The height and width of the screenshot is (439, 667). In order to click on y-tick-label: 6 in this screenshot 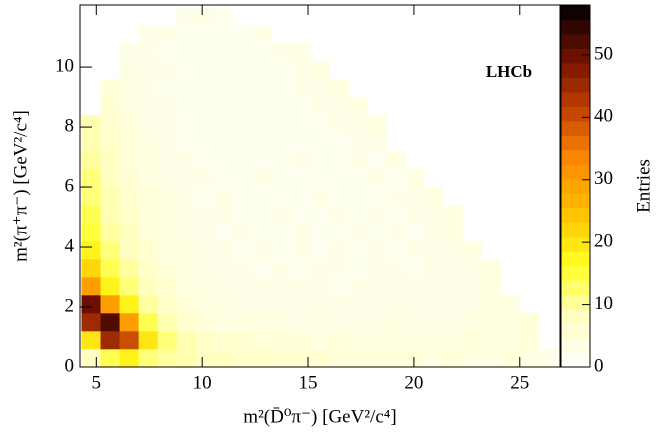, I will do `click(70, 185)`.